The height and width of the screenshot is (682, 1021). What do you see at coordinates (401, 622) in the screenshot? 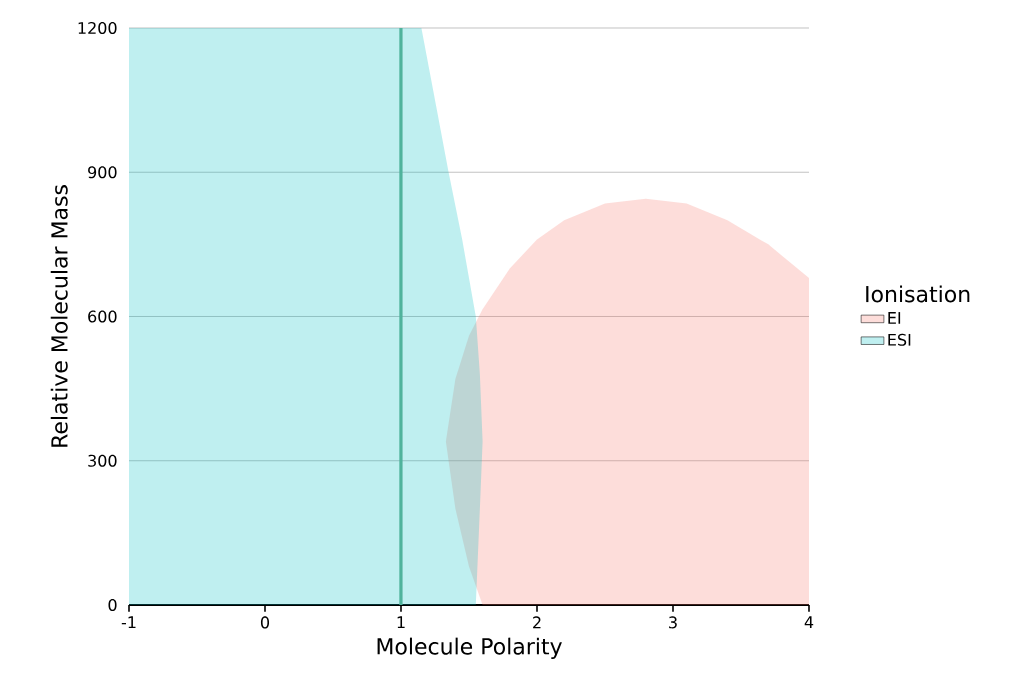
I see `x-tick-label: 1` at bounding box center [401, 622].